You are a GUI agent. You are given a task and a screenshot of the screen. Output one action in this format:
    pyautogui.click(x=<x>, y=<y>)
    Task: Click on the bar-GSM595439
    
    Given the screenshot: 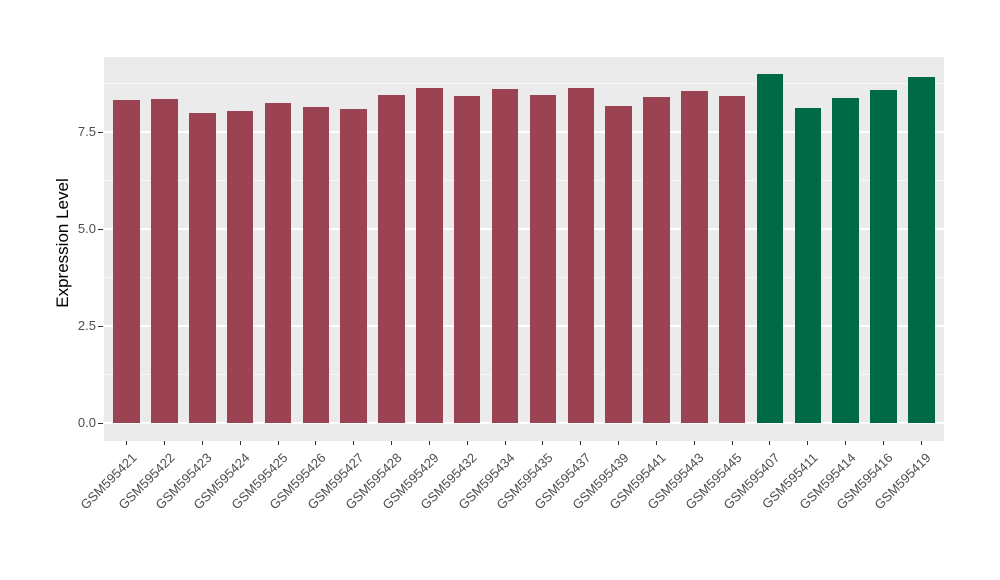 What is the action you would take?
    pyautogui.click(x=618, y=264)
    